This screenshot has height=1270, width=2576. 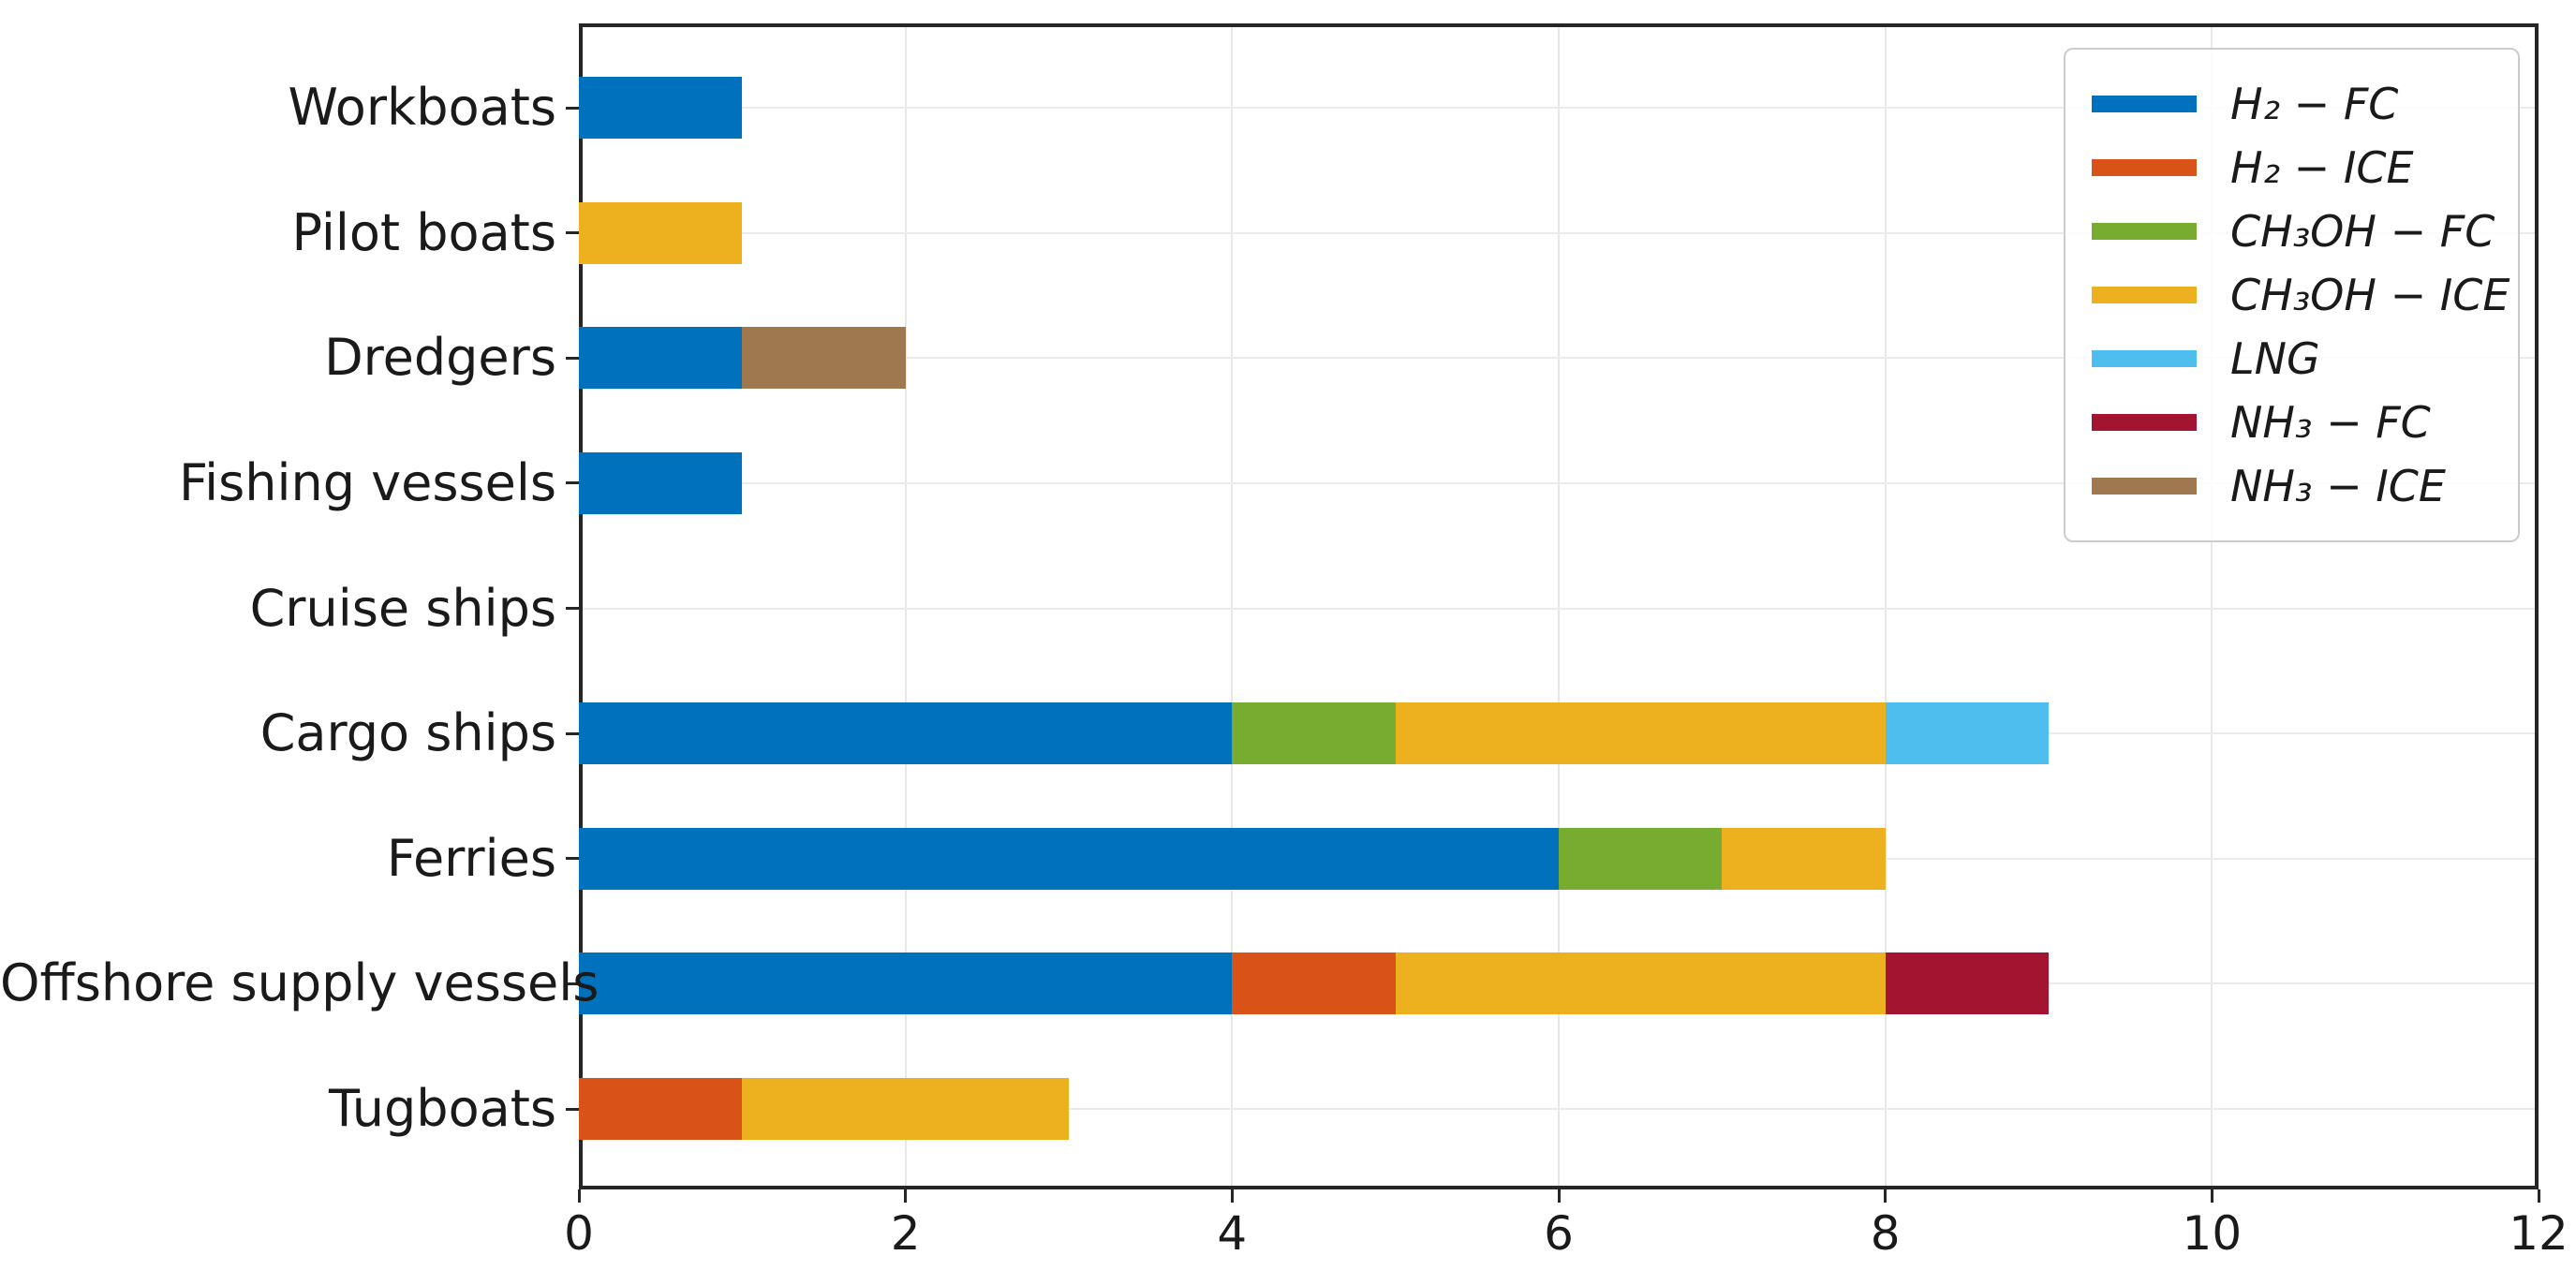 What do you see at coordinates (1967, 733) in the screenshot?
I see `bar-segment-LNG` at bounding box center [1967, 733].